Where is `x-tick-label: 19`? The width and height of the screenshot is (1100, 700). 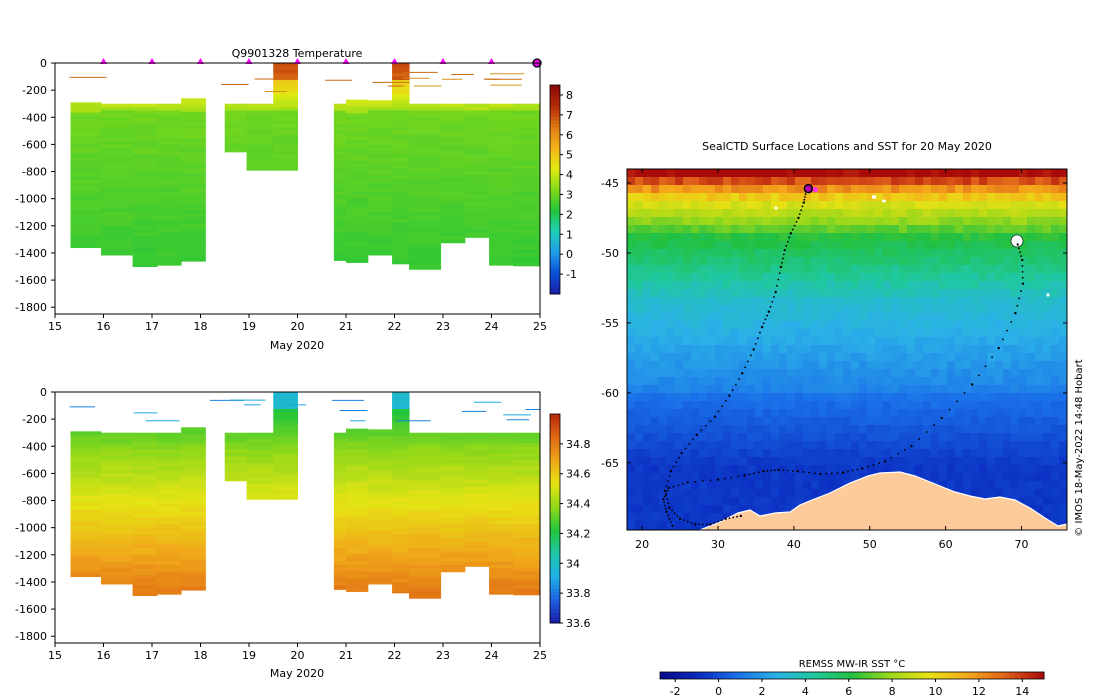 x-tick-label: 19 is located at coordinates (249, 655).